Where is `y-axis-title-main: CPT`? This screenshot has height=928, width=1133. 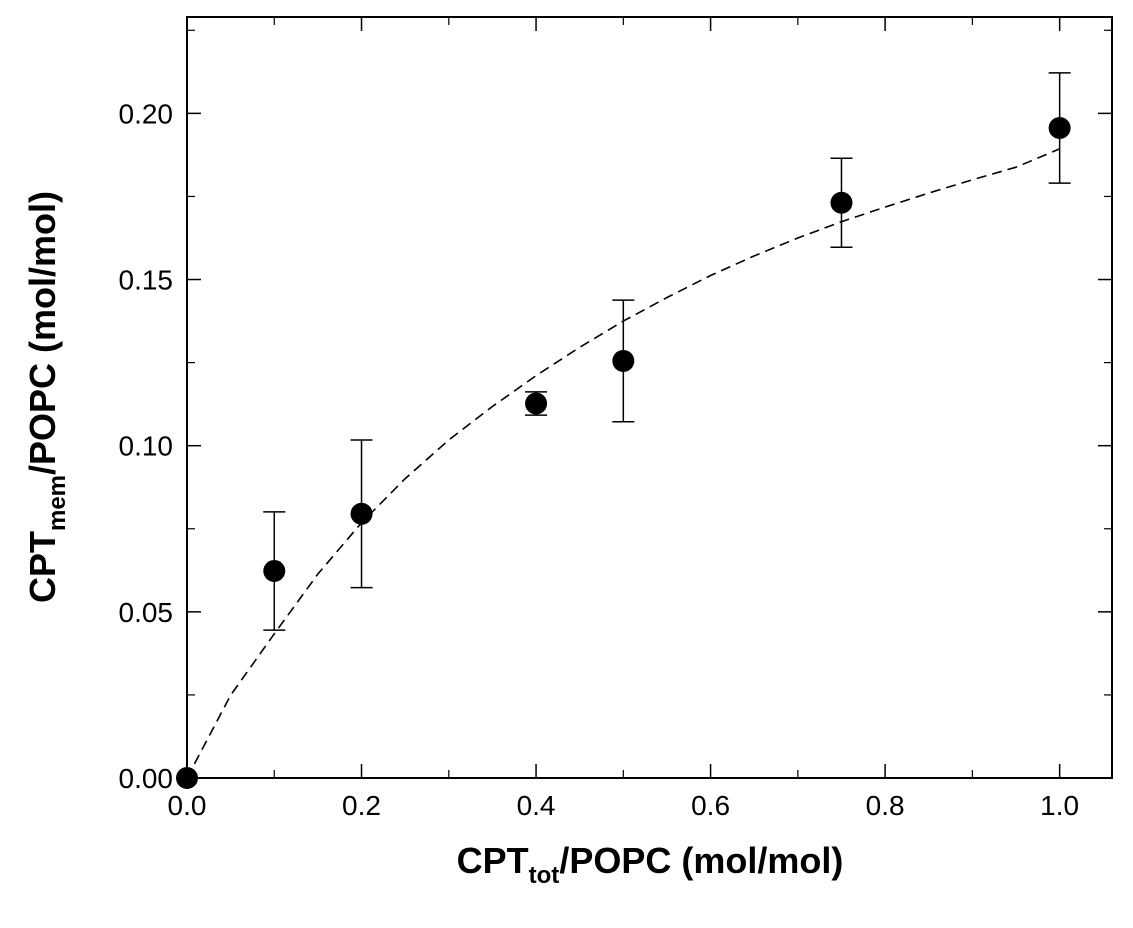
y-axis-title-main: CPT is located at coordinates (42, 567).